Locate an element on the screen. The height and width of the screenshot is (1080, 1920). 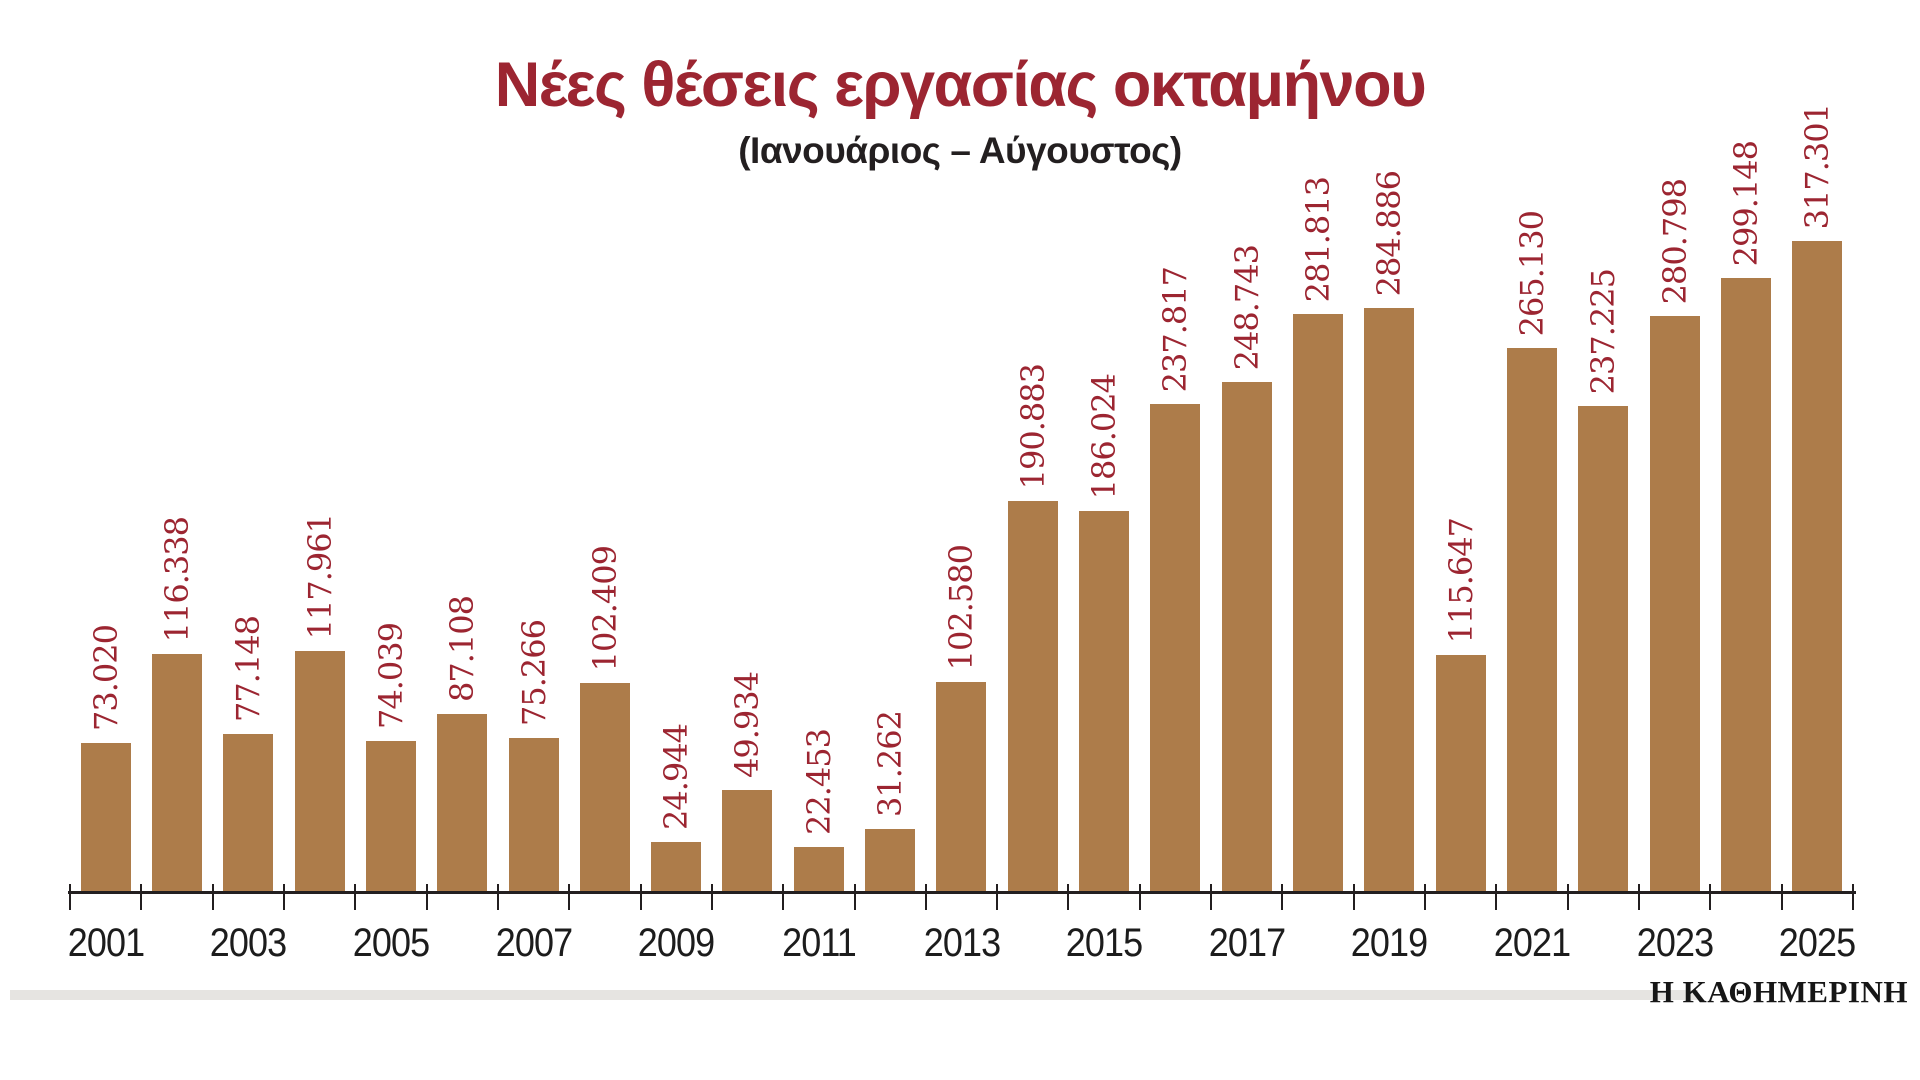
bar-group-2016: 237.817 is located at coordinates (1175, 541).